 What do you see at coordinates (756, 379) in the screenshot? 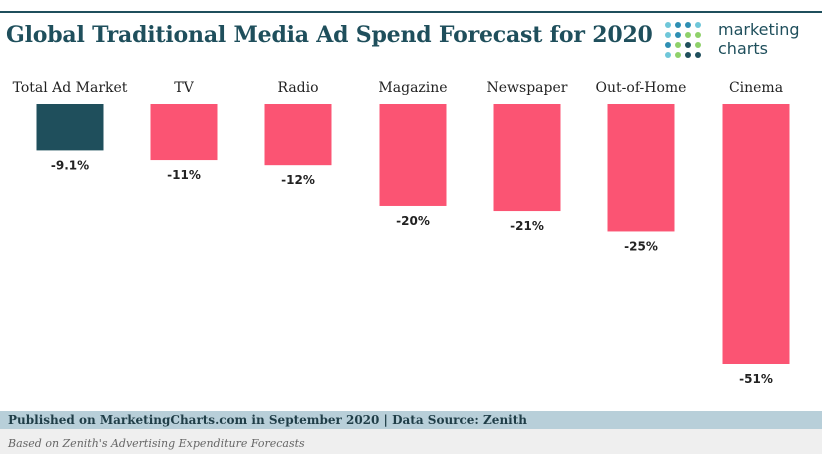
I see `data-label: -51%` at bounding box center [756, 379].